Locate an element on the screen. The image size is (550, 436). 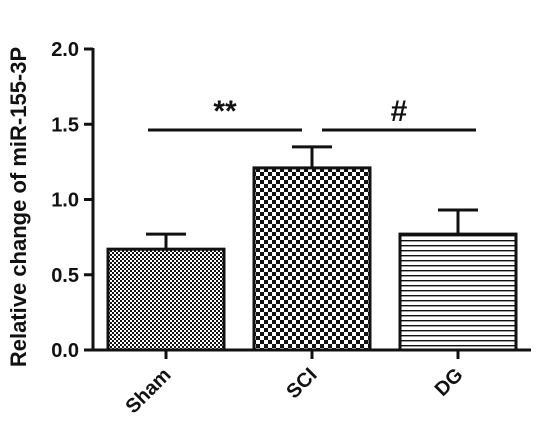
x-tick-label: Sham is located at coordinates (148, 391).